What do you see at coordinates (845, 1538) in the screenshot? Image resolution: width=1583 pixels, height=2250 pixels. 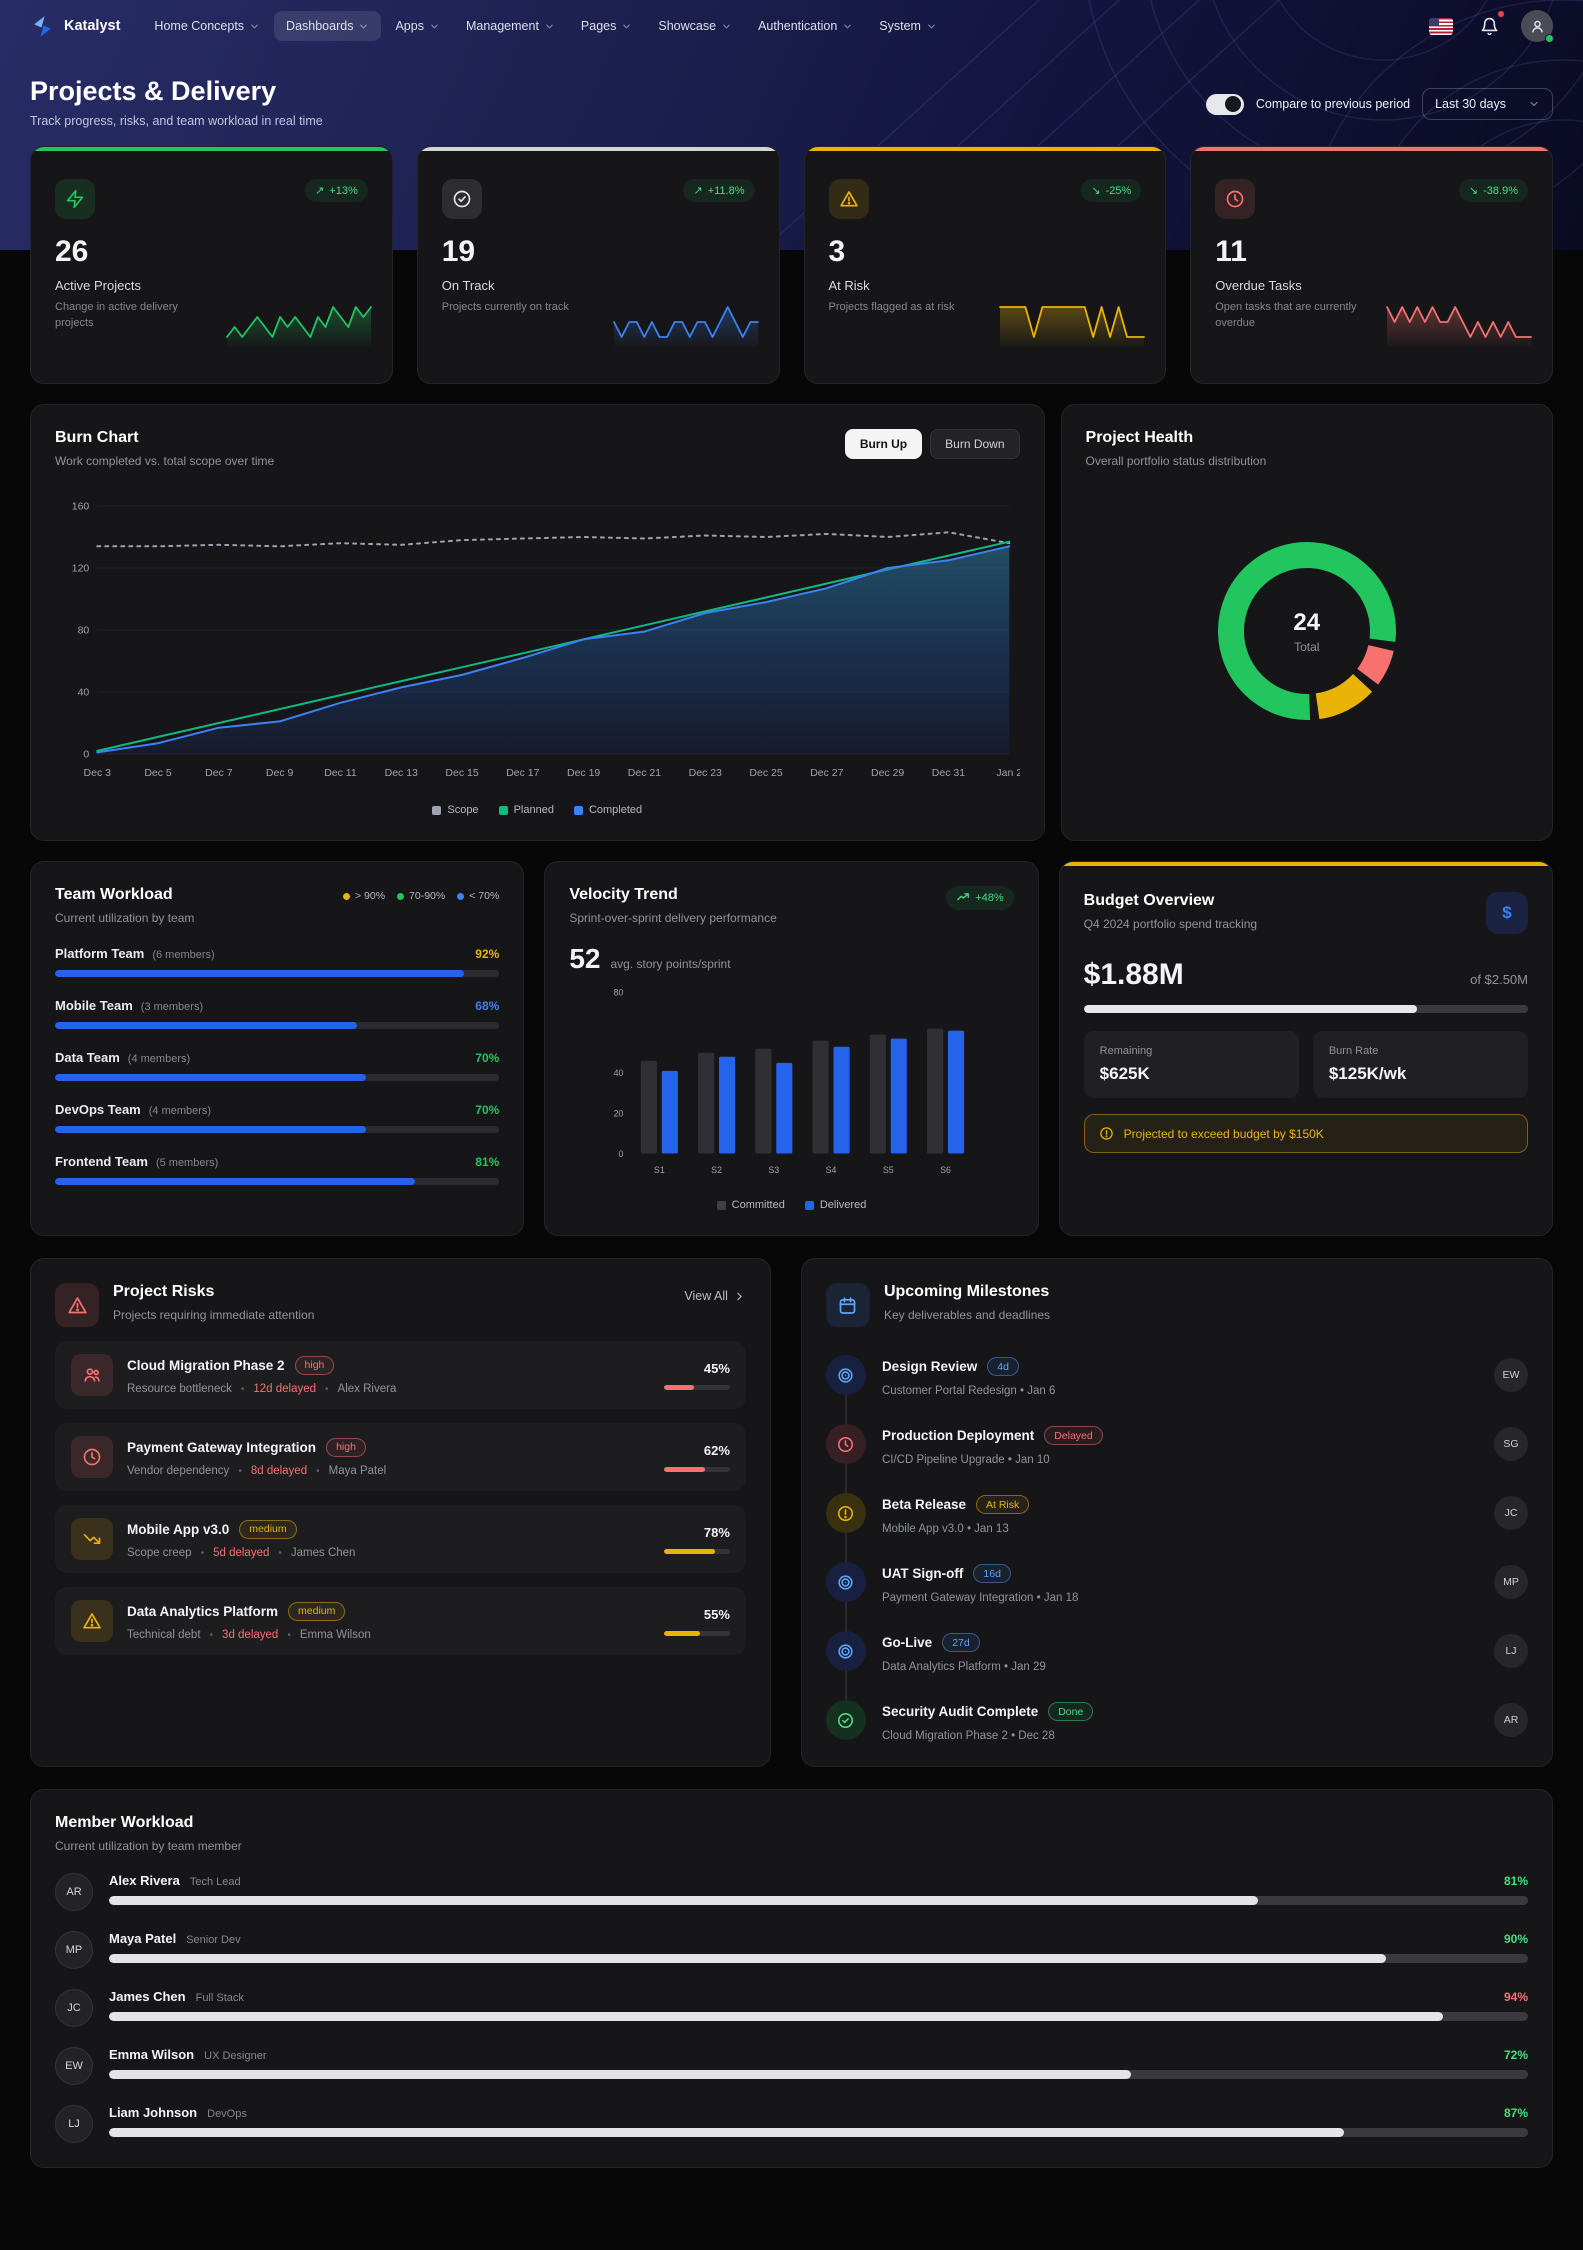 I see `timeline-connector` at bounding box center [845, 1538].